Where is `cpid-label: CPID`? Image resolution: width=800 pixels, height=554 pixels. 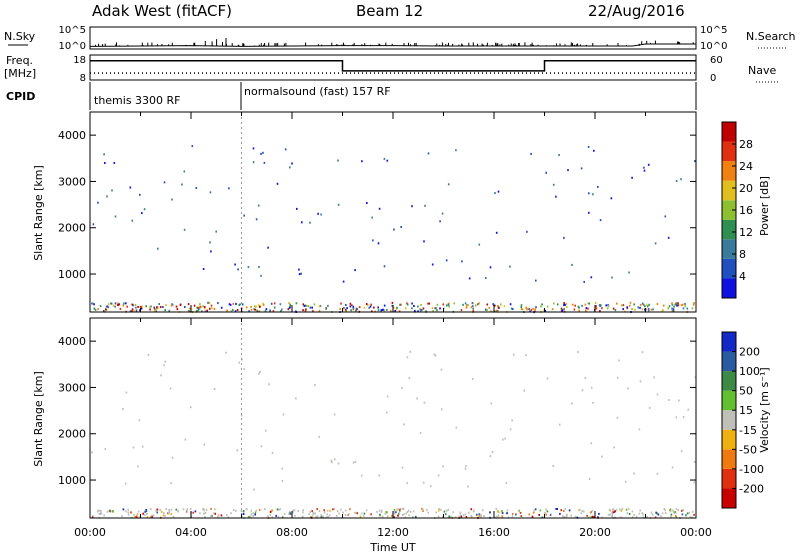 cpid-label: CPID is located at coordinates (20, 96).